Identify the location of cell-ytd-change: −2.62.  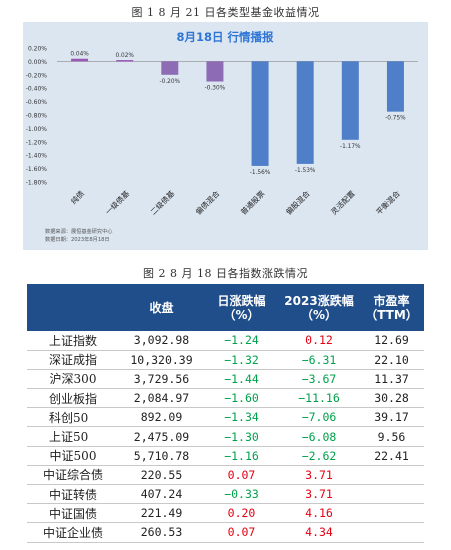
(319, 456).